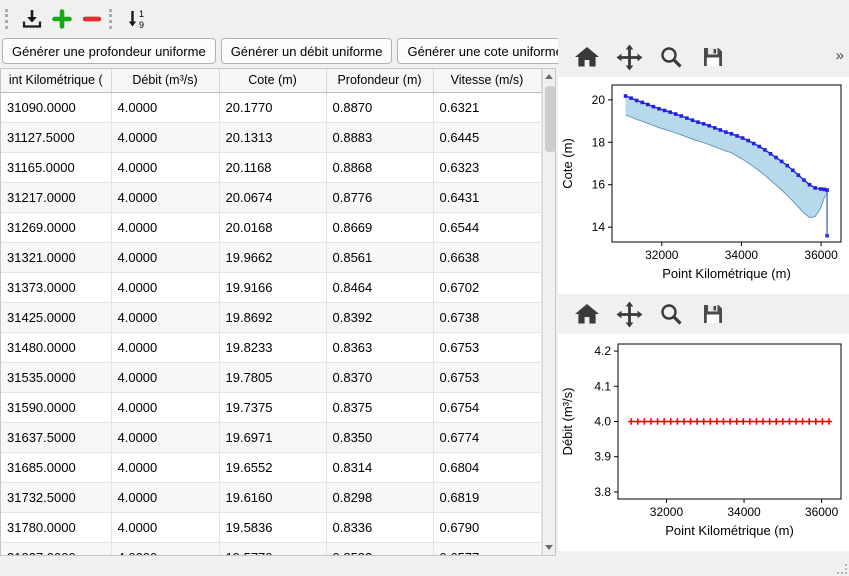  I want to click on table-row: 31217.0000 4.0000 20.0674 0.8776 0.6431, so click(271, 197).